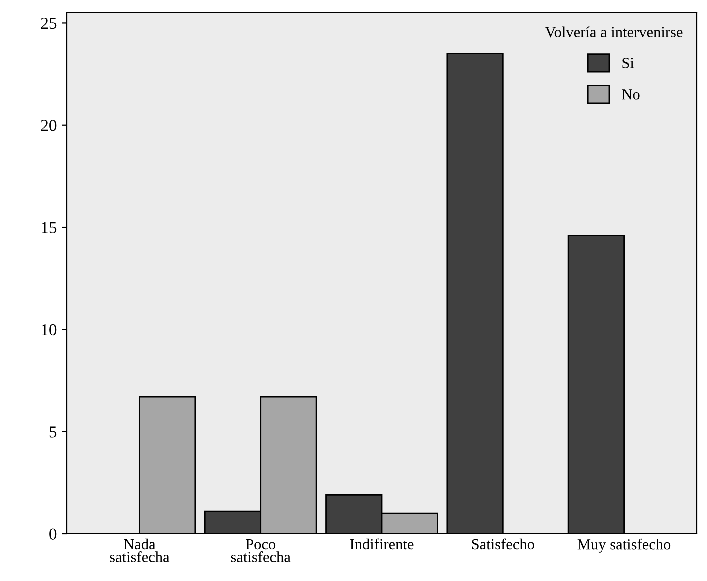 Image resolution: width=707 pixels, height=581 pixels. What do you see at coordinates (631, 95) in the screenshot?
I see `legend-label: No` at bounding box center [631, 95].